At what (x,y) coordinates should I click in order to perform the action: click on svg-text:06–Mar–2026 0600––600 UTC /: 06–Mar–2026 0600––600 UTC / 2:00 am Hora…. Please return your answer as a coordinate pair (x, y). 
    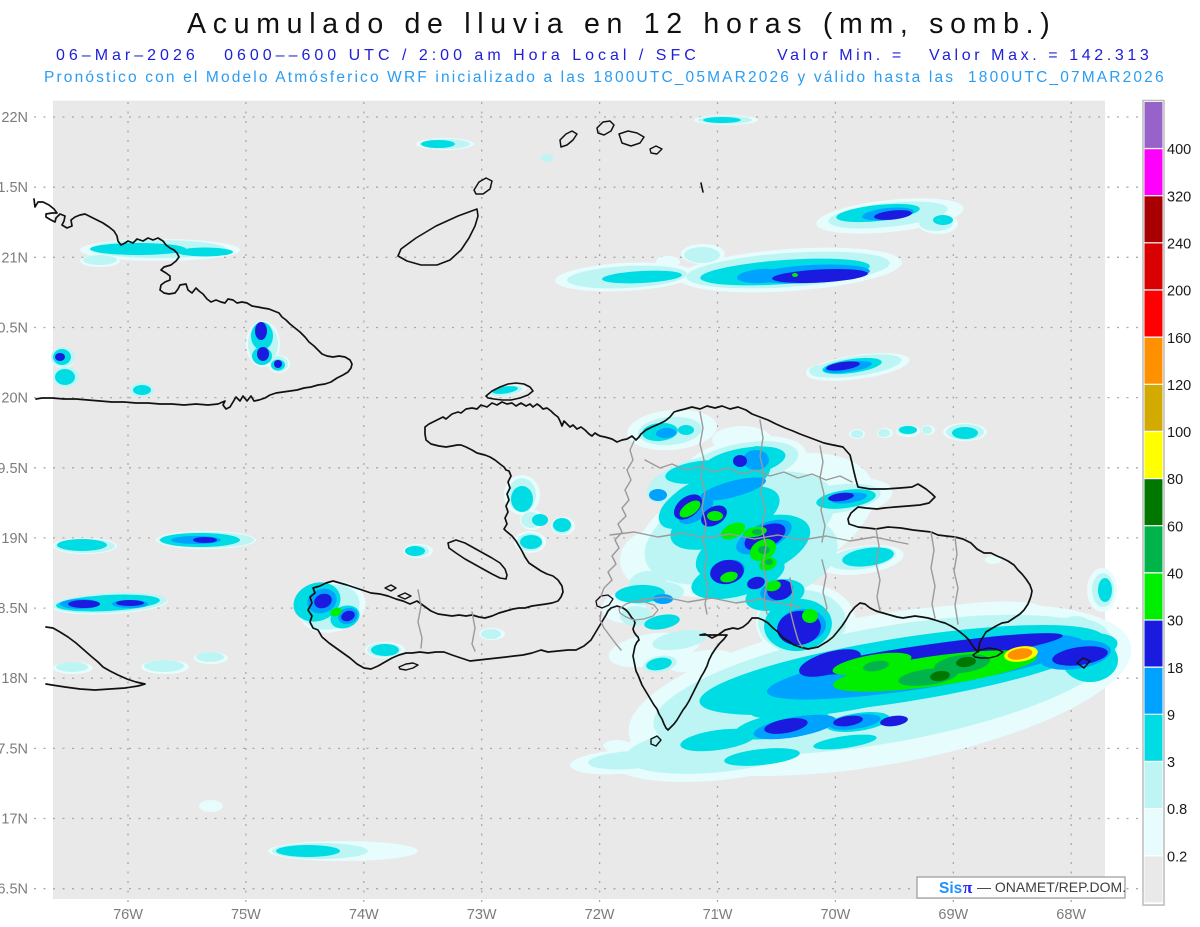
    Looking at the image, I should click on (378, 55).